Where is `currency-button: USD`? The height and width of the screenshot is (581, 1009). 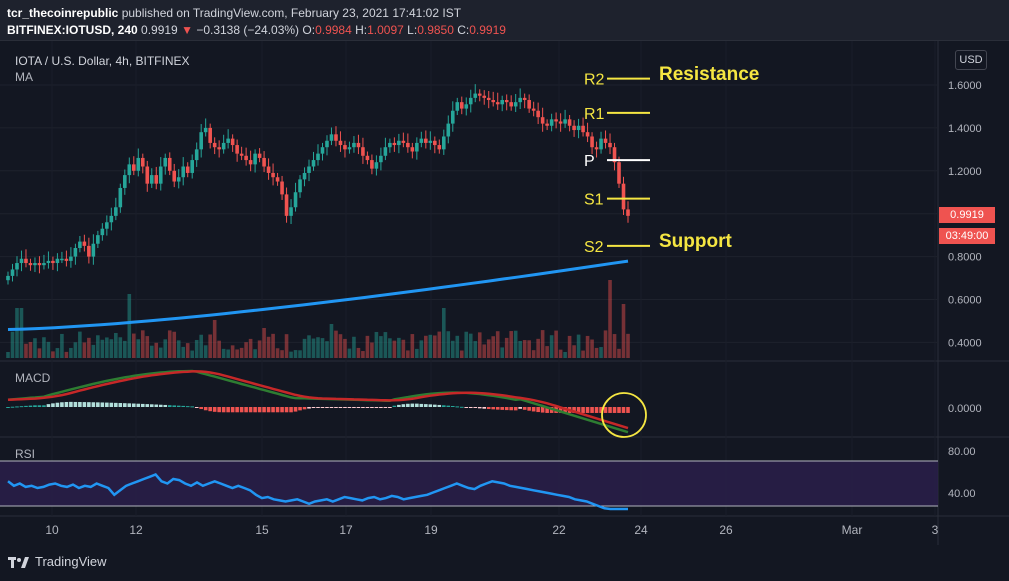 currency-button: USD is located at coordinates (971, 60).